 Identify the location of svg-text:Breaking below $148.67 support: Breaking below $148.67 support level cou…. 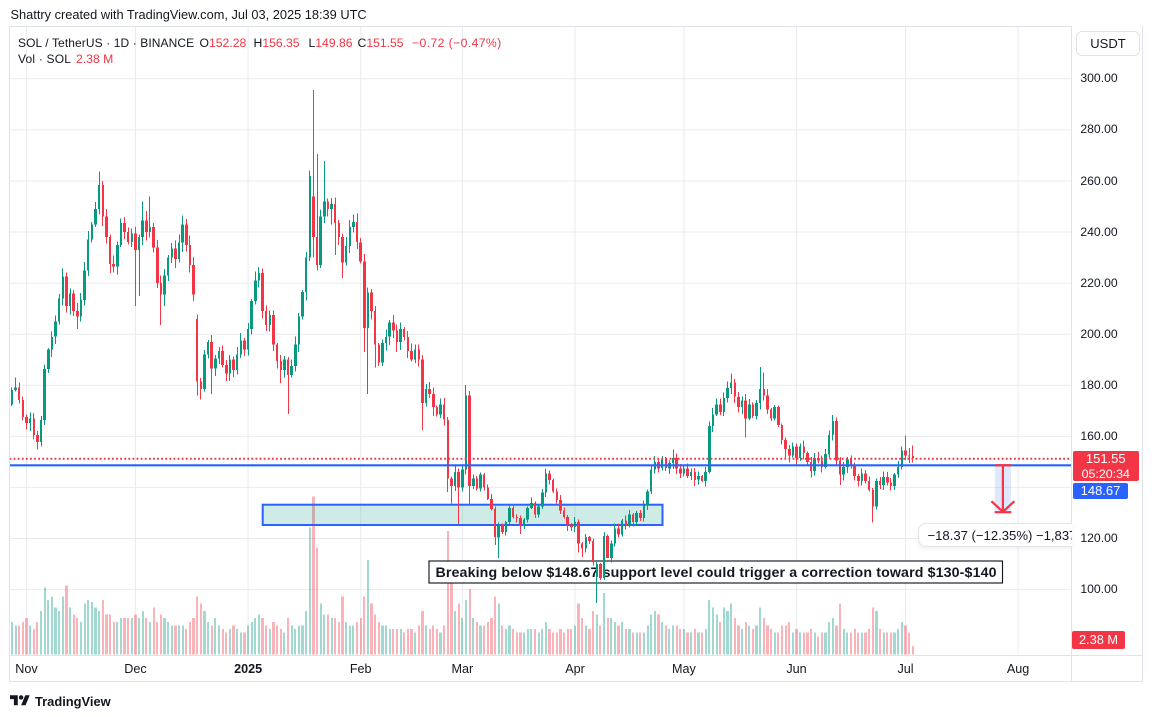
(716, 573).